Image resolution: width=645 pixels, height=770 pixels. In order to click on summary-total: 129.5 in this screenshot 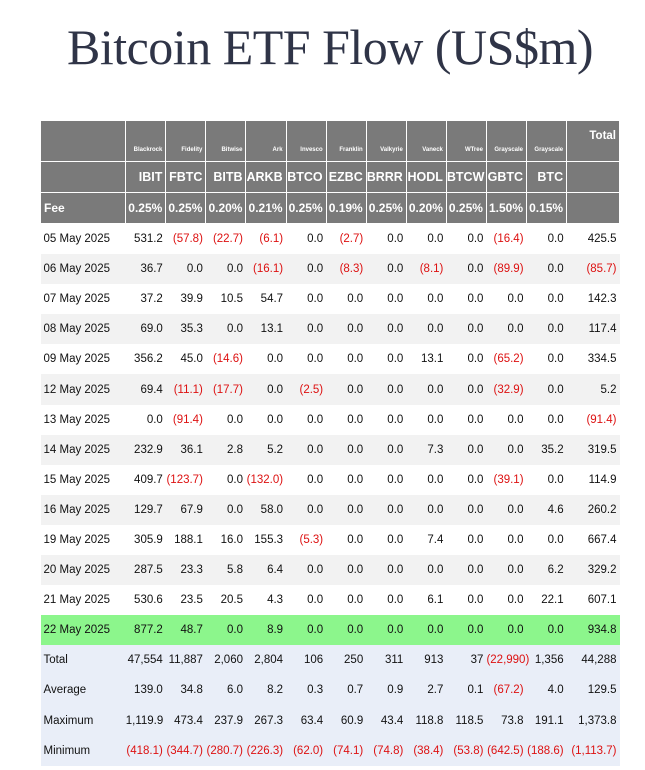, I will do `click(593, 690)`.